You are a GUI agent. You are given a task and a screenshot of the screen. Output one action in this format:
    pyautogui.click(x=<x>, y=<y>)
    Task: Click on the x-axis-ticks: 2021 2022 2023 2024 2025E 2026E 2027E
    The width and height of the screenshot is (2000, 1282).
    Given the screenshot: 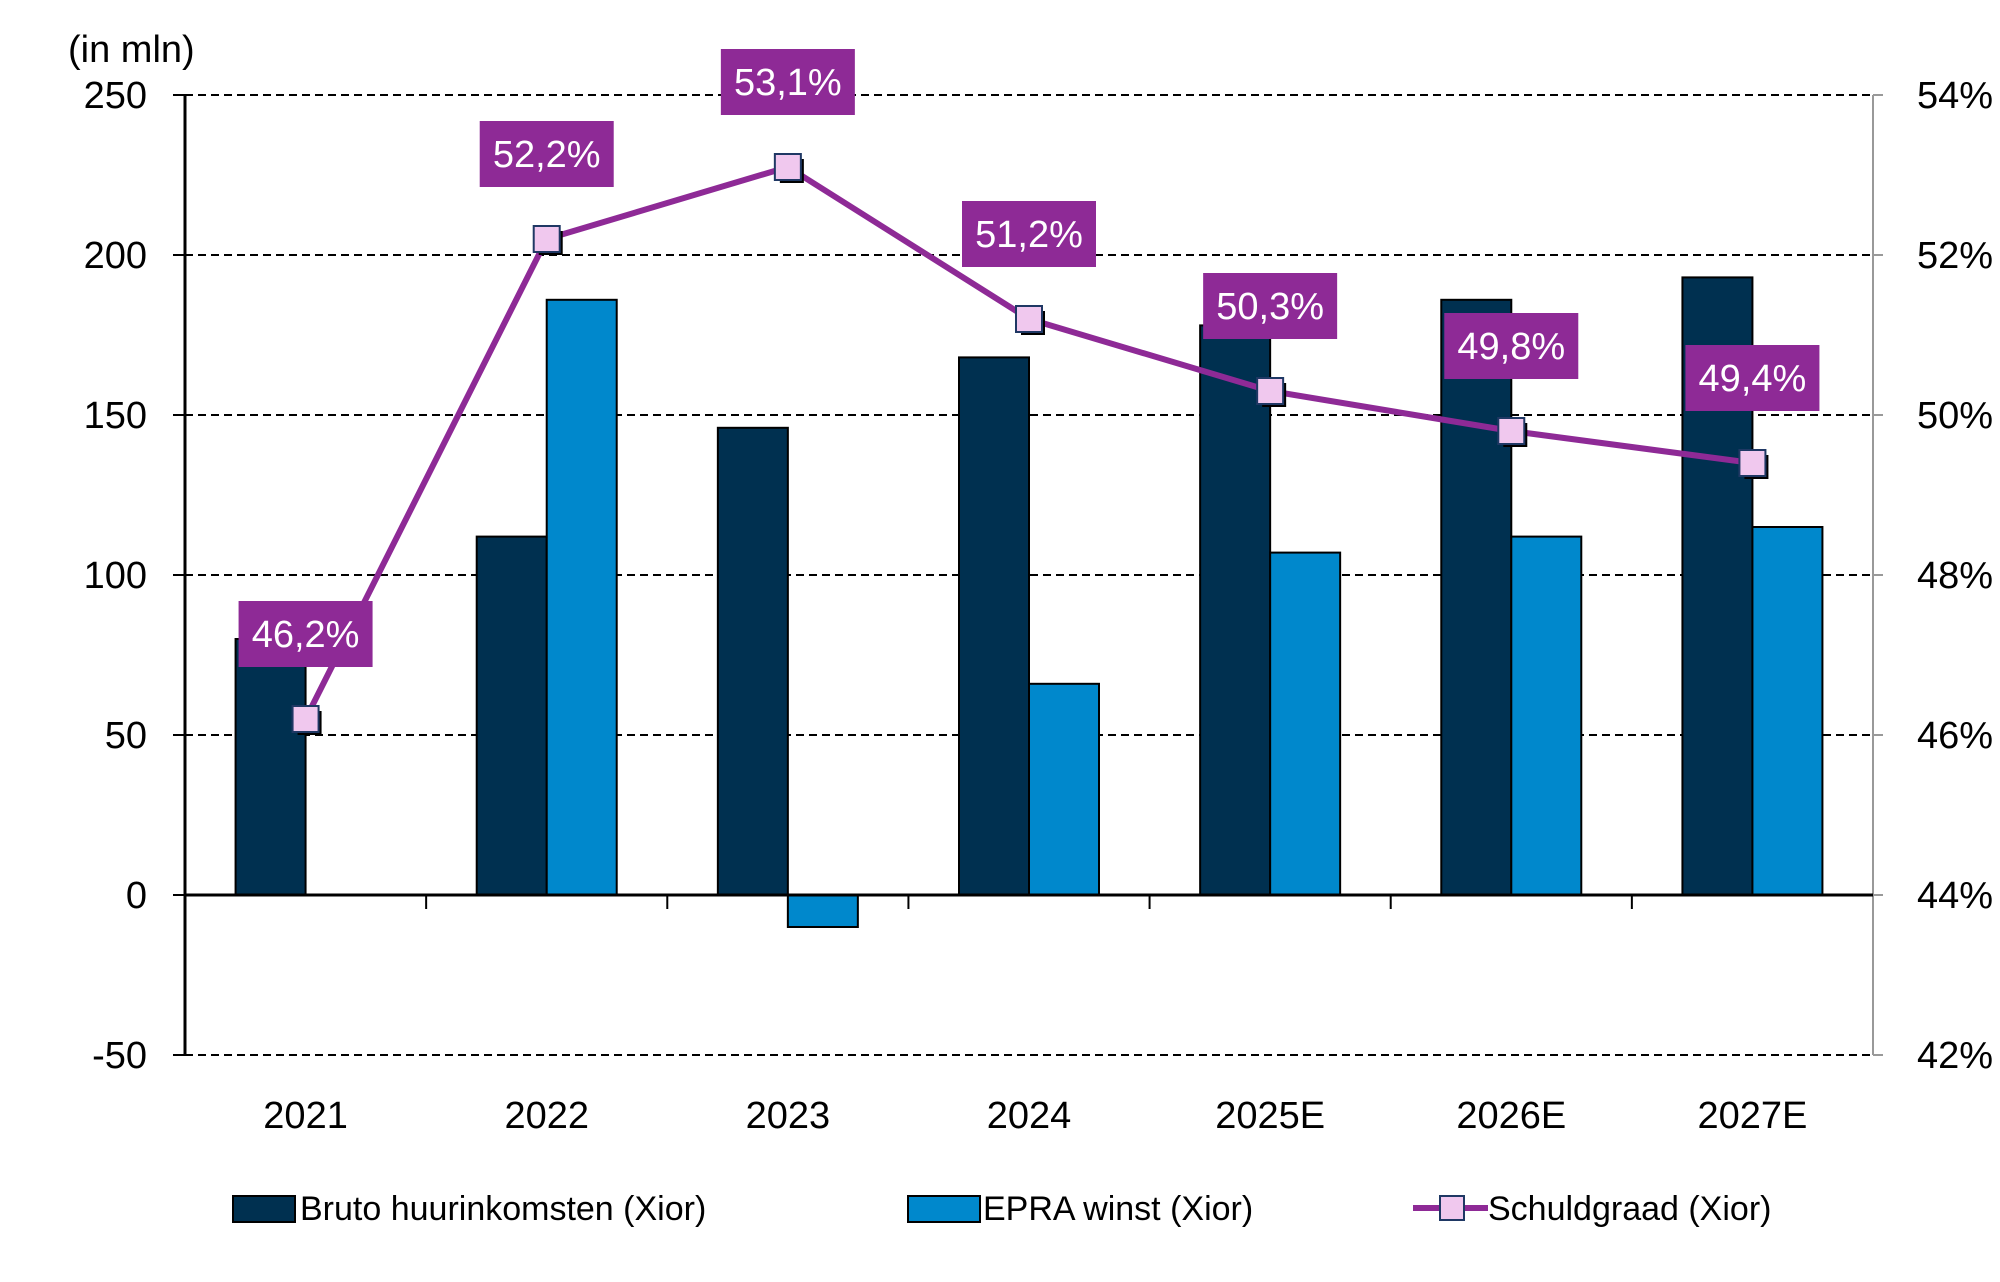 What is the action you would take?
    pyautogui.click(x=1035, y=1116)
    